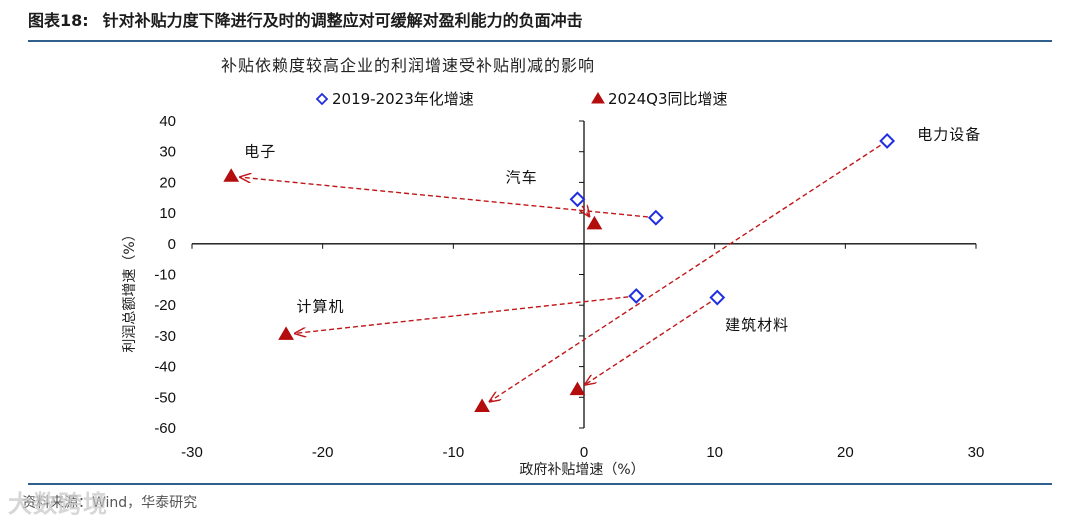 The width and height of the screenshot is (1080, 523). What do you see at coordinates (165, 428) in the screenshot?
I see `y-tick-label: -60` at bounding box center [165, 428].